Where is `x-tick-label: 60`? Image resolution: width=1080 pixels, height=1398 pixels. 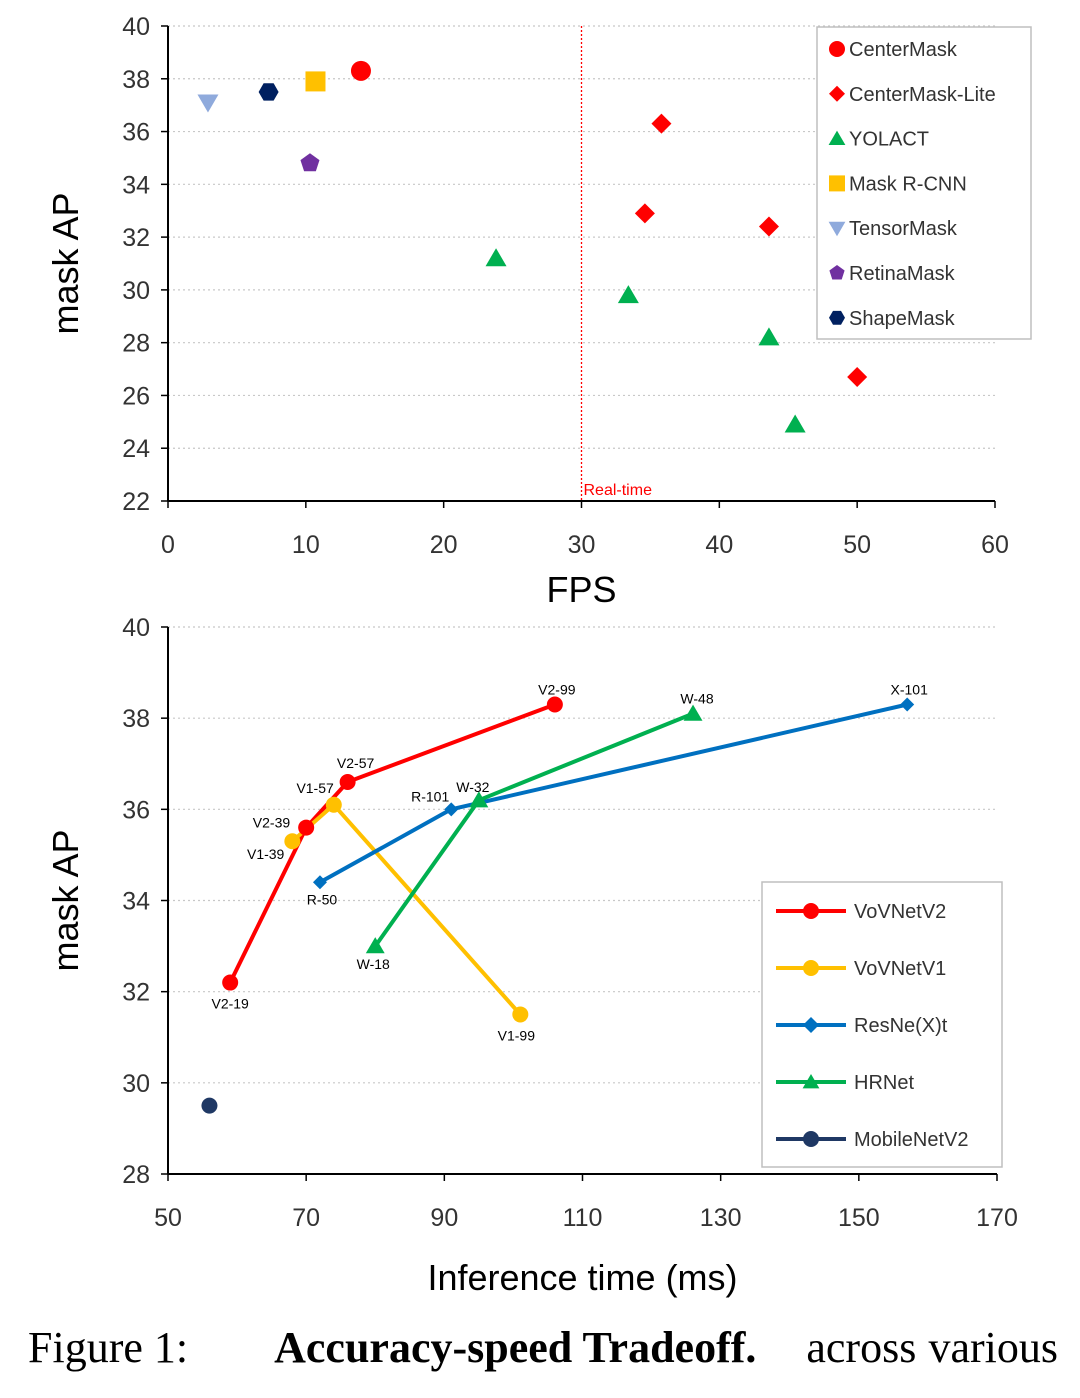 x-tick-label: 60 is located at coordinates (995, 545).